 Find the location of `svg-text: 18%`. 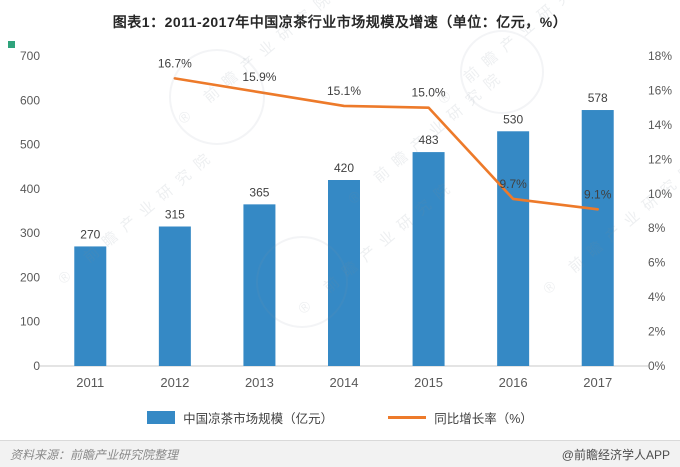

svg-text: 18% is located at coordinates (660, 56).